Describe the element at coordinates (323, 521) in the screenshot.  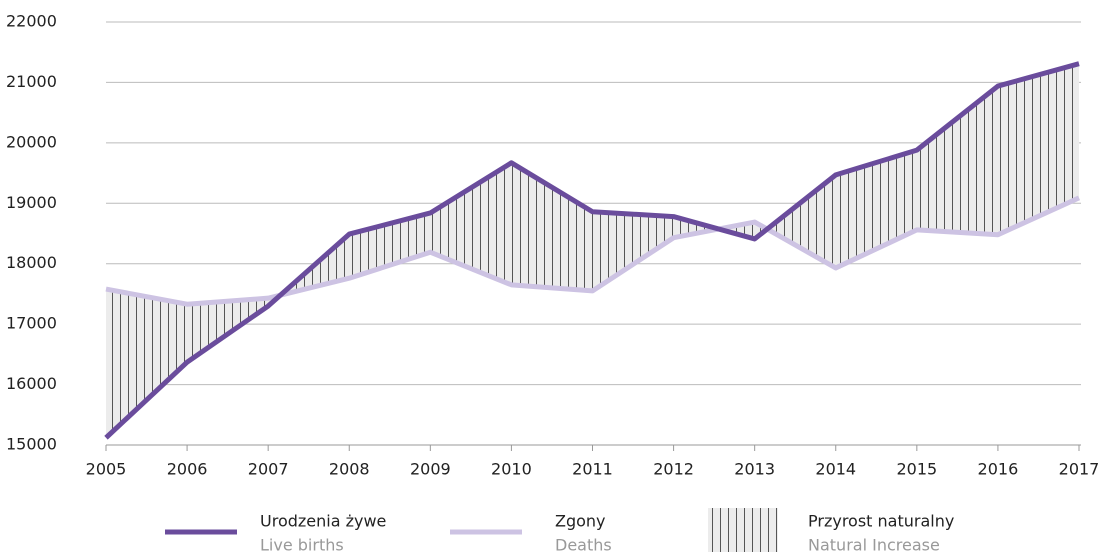
I see `legend-label: Urodzenia żywe` at that location.